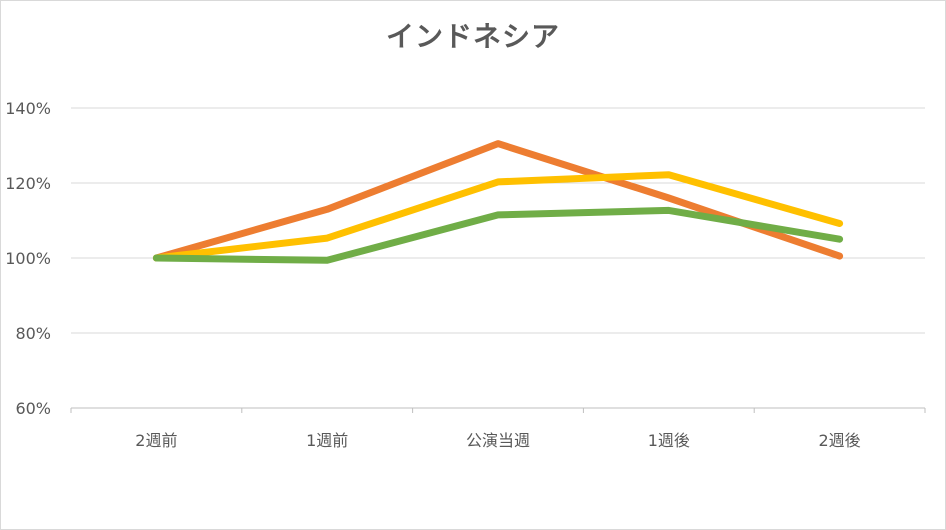 The width and height of the screenshot is (946, 530). What do you see at coordinates (840, 440) in the screenshot?
I see `x-tick-label: 2週後` at bounding box center [840, 440].